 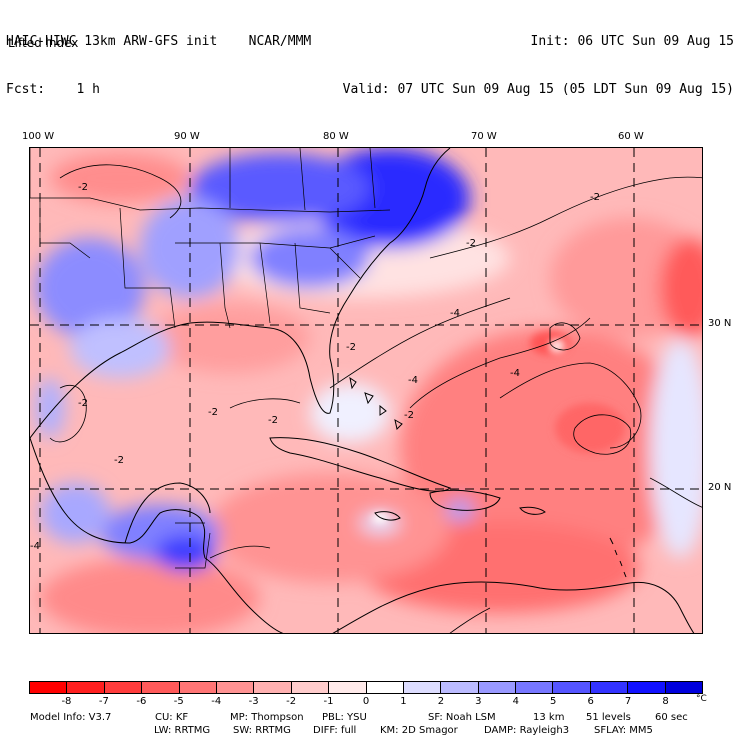 What do you see at coordinates (267, 717) in the screenshot?
I see `footer-mp: MP: Thompson` at bounding box center [267, 717].